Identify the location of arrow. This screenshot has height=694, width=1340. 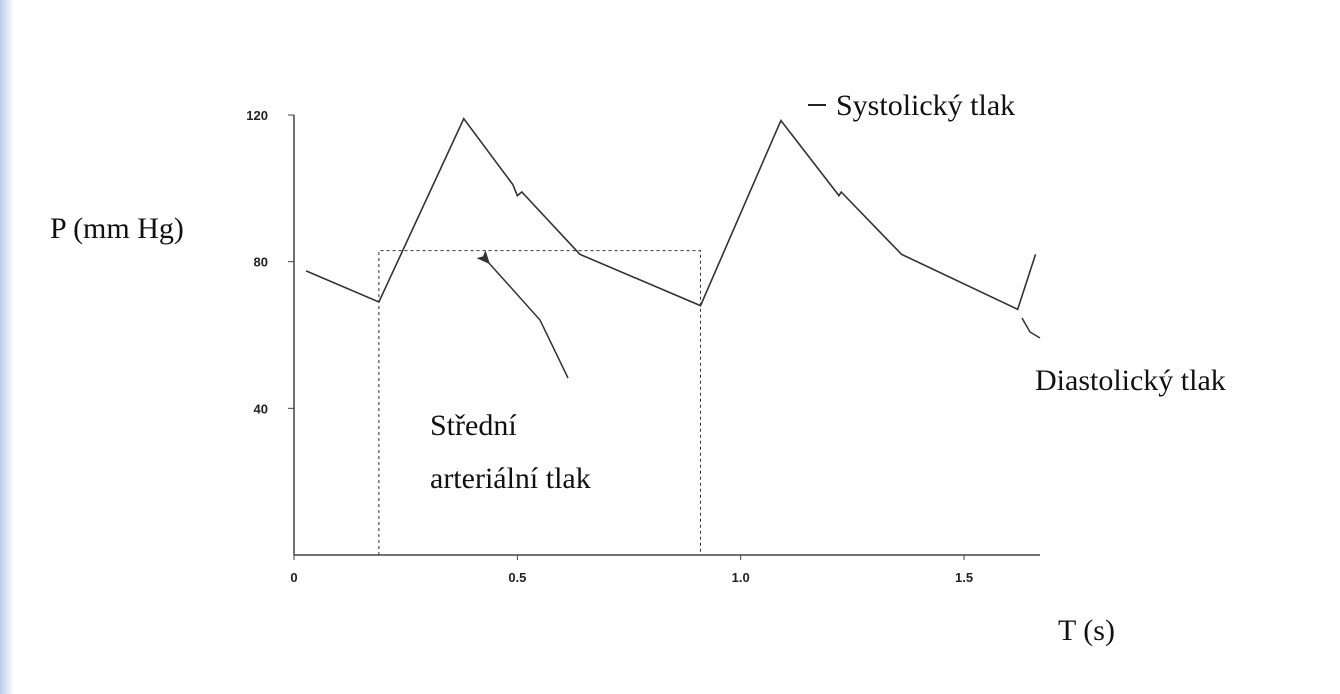
(522, 314).